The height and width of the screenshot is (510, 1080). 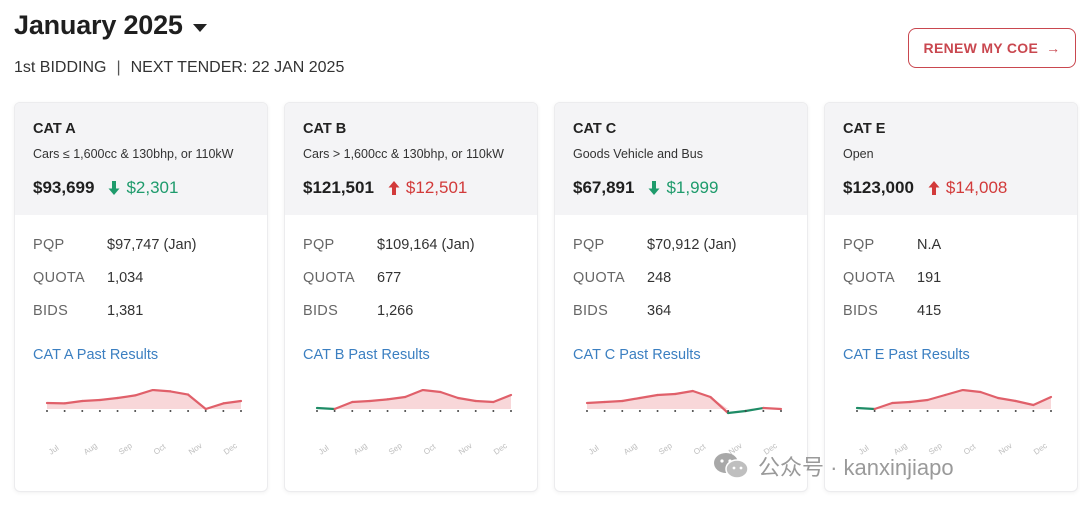 I want to click on past-results-link: CAT C Past Results, so click(x=637, y=355).